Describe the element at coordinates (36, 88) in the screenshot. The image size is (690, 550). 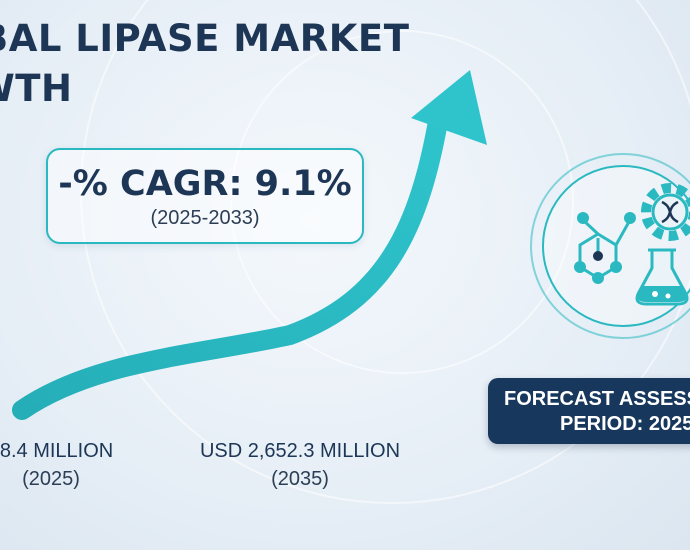
I see `title-line-2: WTH` at that location.